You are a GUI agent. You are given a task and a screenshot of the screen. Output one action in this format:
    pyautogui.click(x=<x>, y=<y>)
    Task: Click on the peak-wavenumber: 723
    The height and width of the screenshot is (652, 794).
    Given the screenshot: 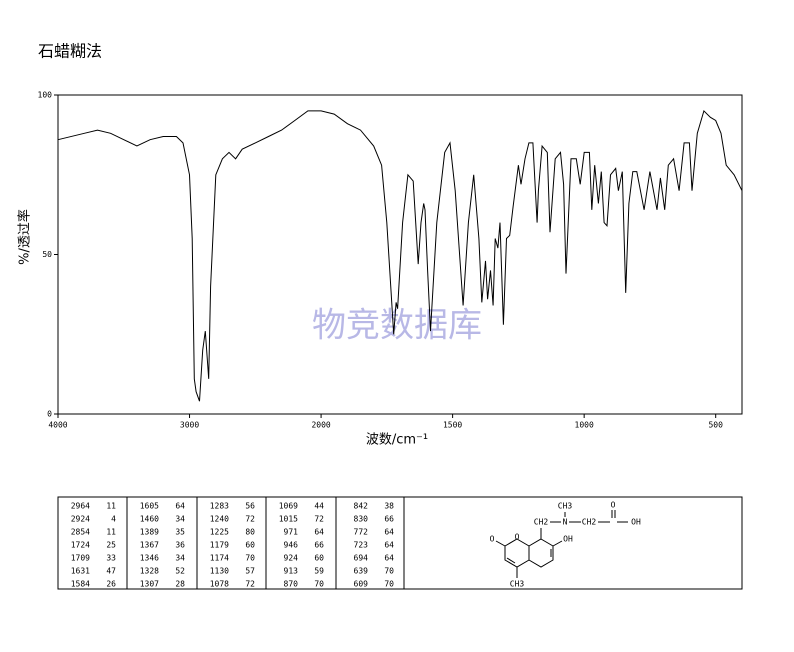 What is the action you would take?
    pyautogui.click(x=361, y=545)
    